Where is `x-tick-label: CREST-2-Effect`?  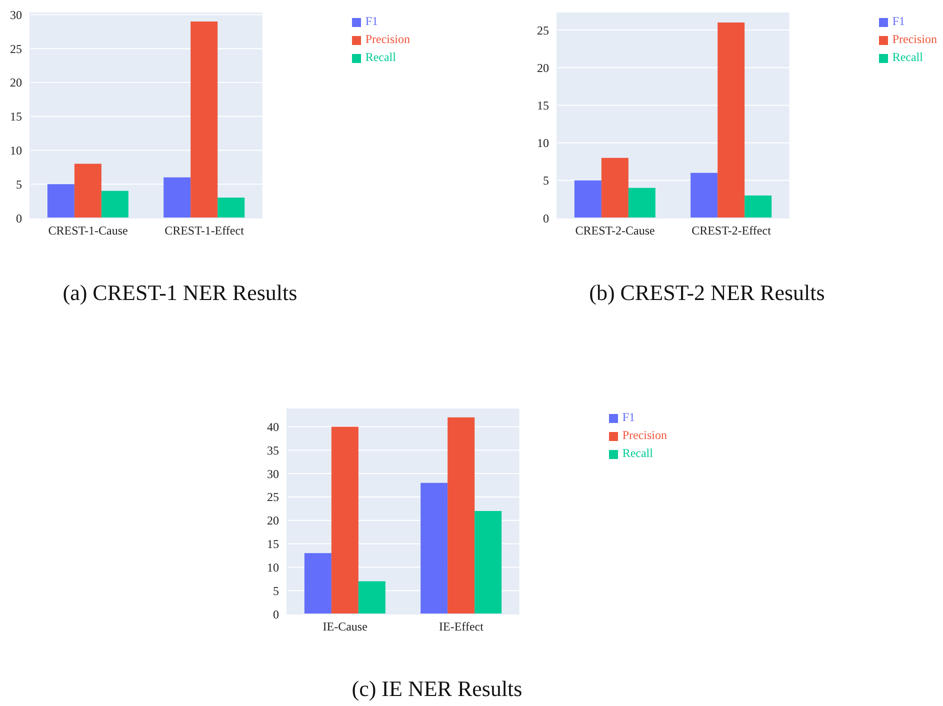 x-tick-label: CREST-2-Effect is located at coordinates (732, 231).